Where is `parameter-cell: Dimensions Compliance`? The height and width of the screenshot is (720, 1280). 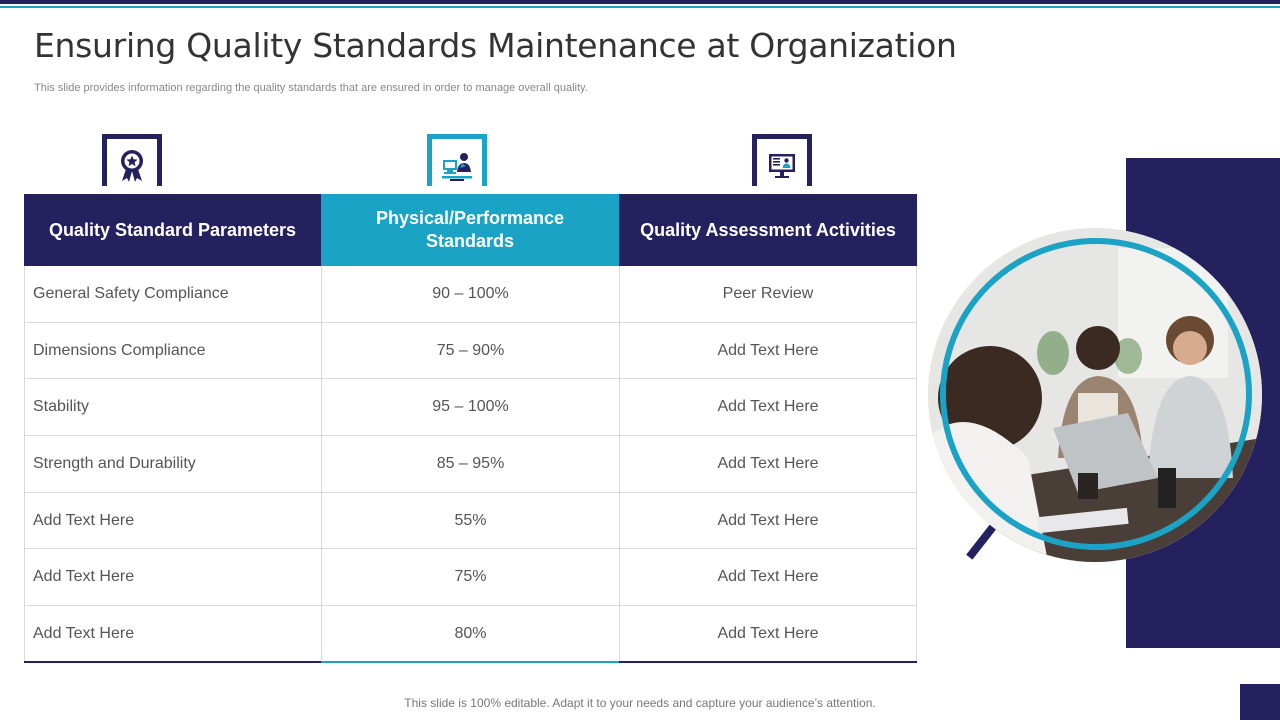
parameter-cell: Dimensions Compliance is located at coordinates (172, 350).